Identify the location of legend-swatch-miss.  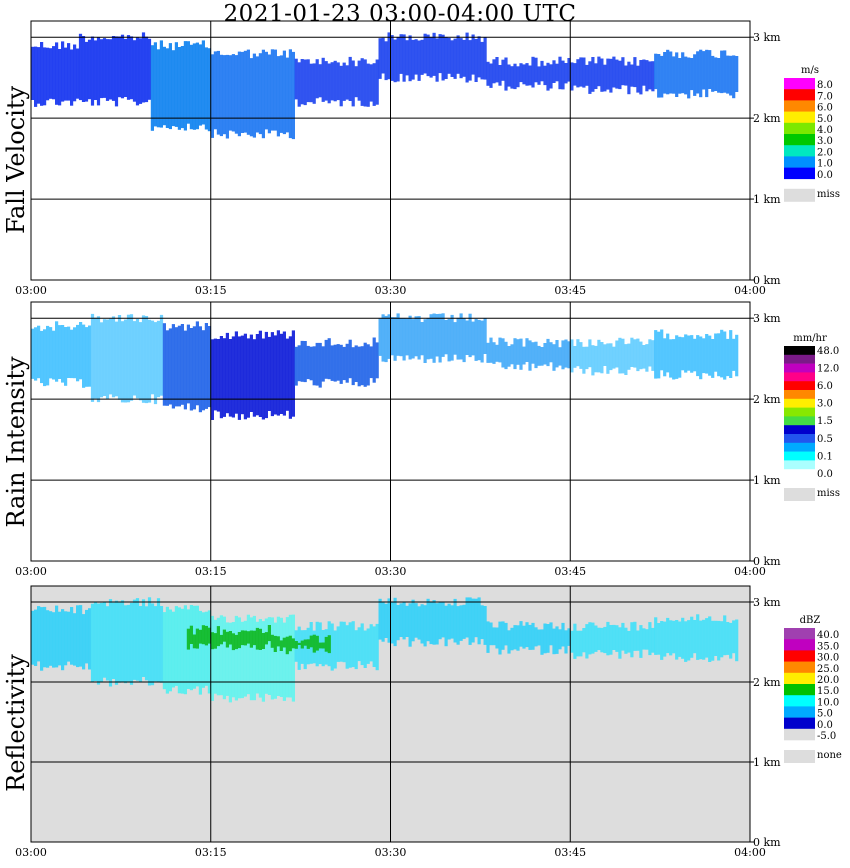
(799, 195).